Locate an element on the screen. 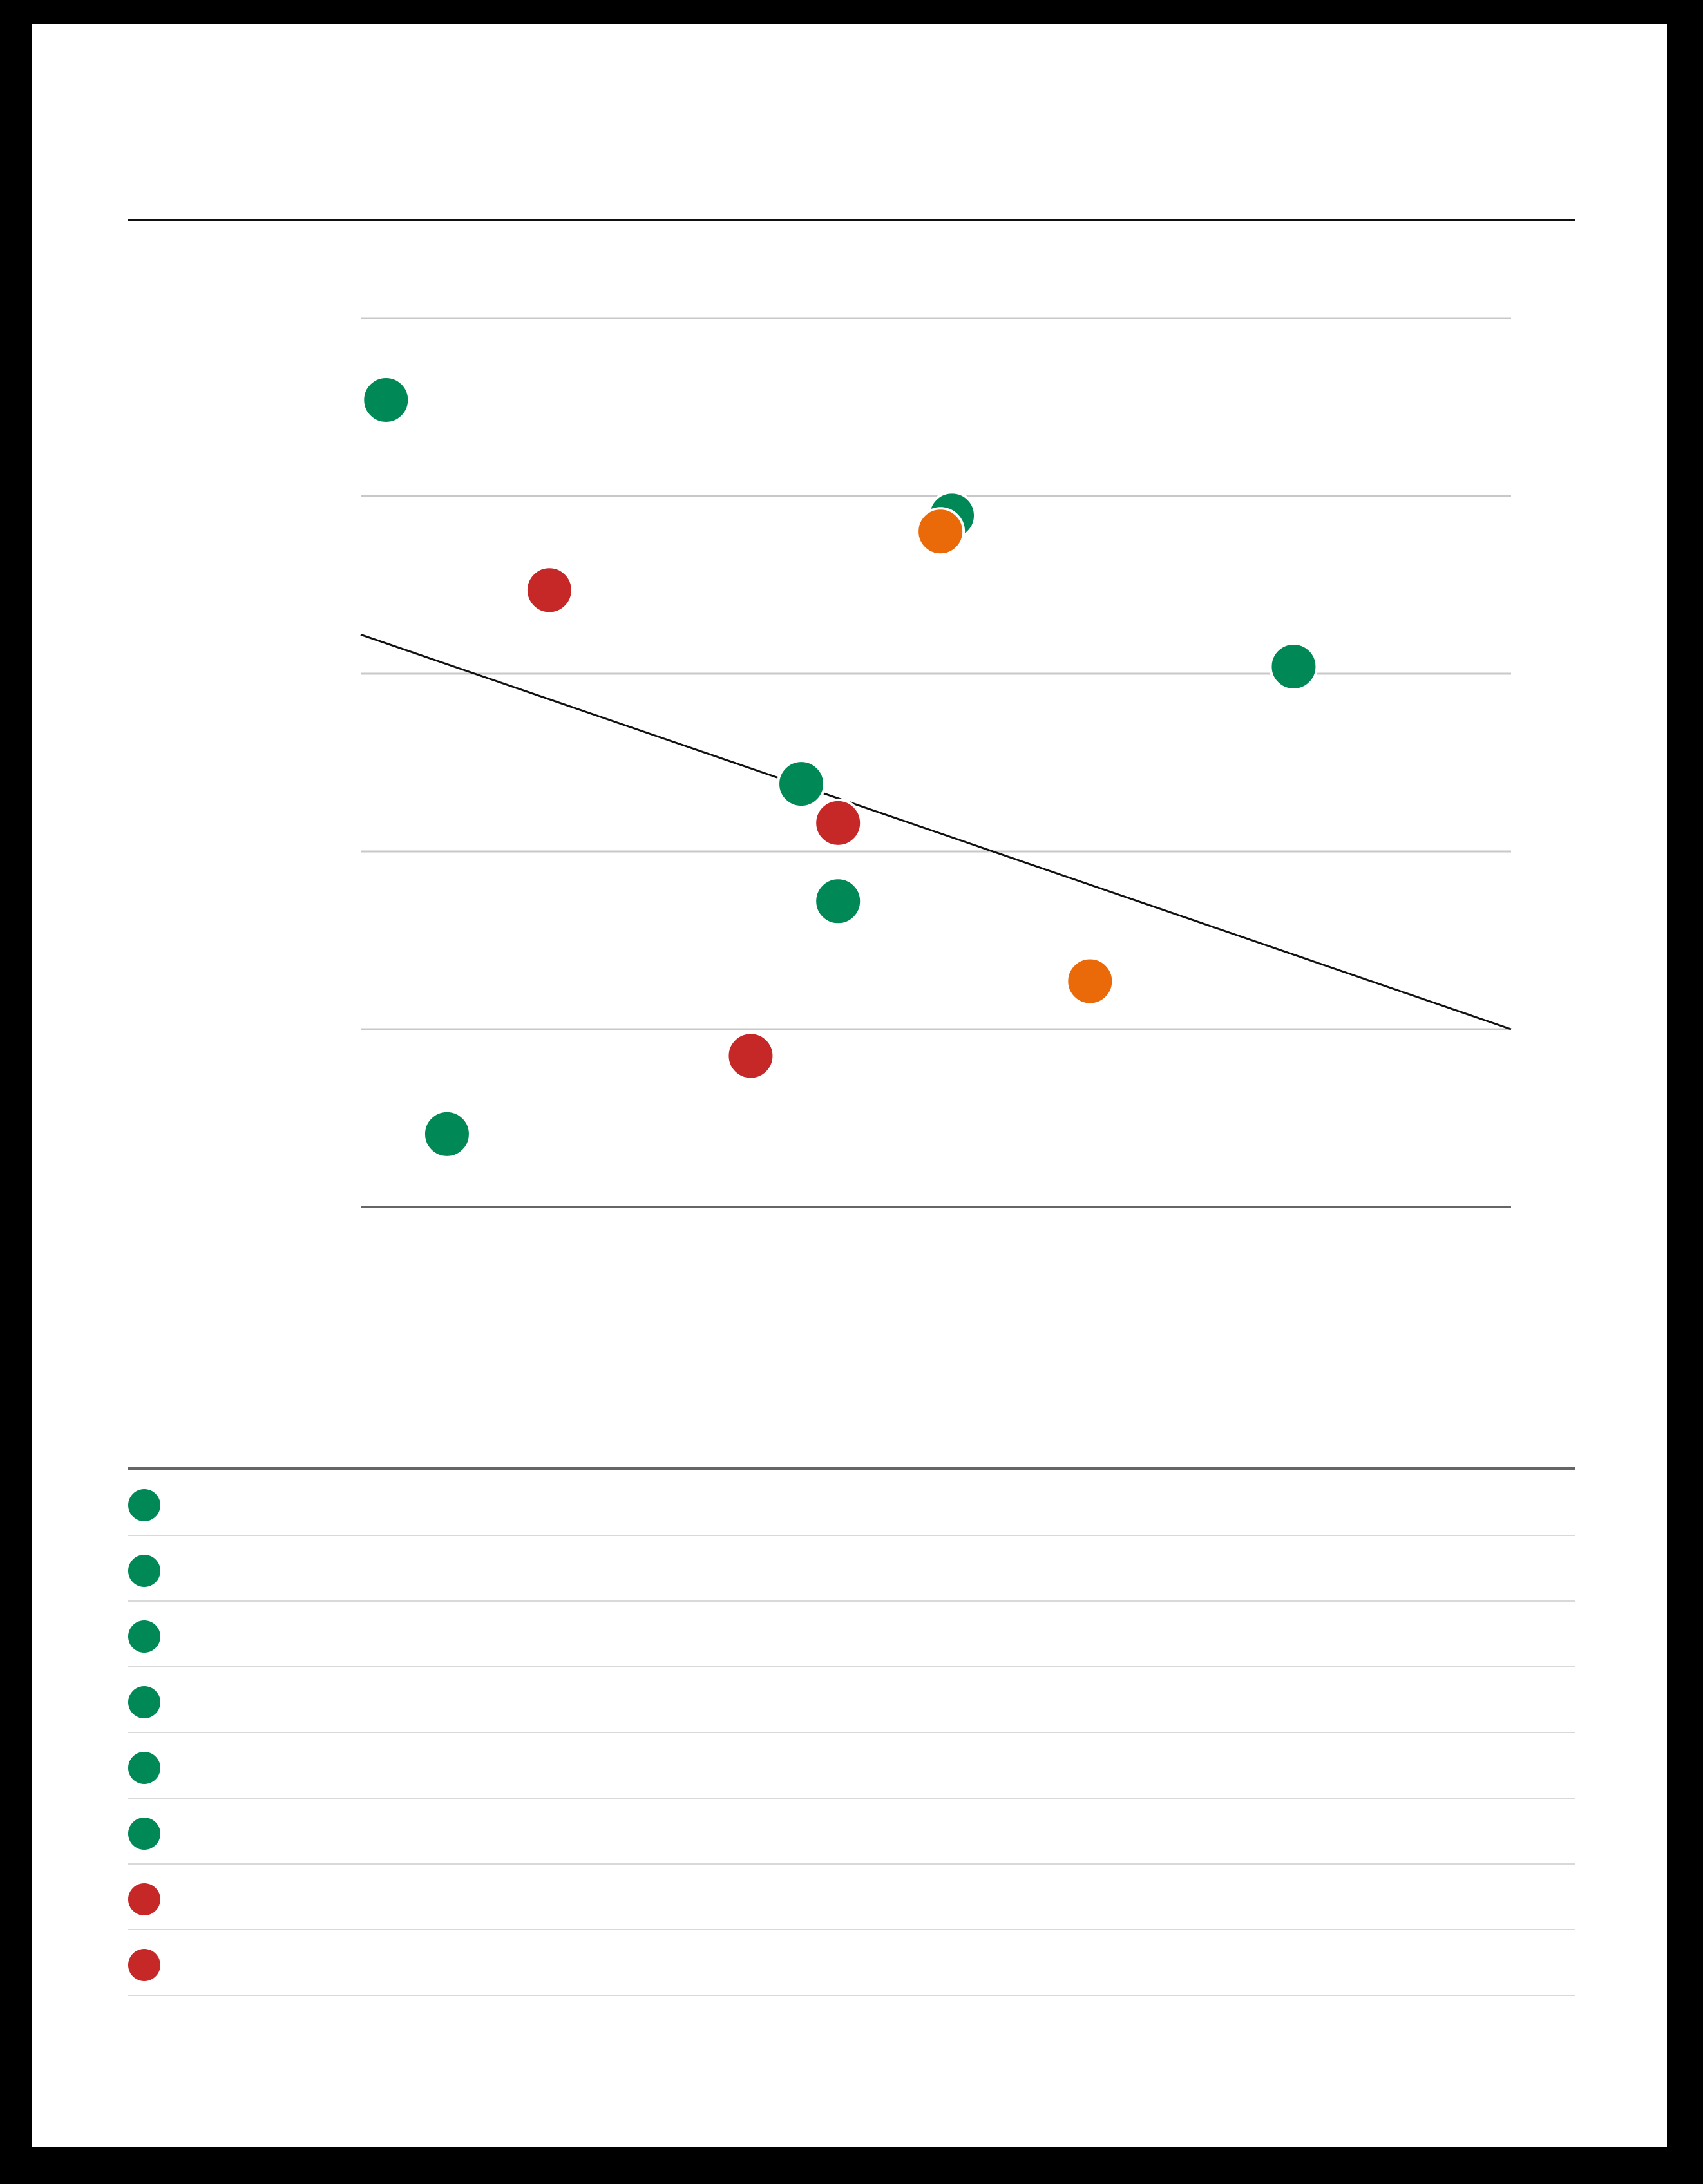  trendline is located at coordinates (936, 831).